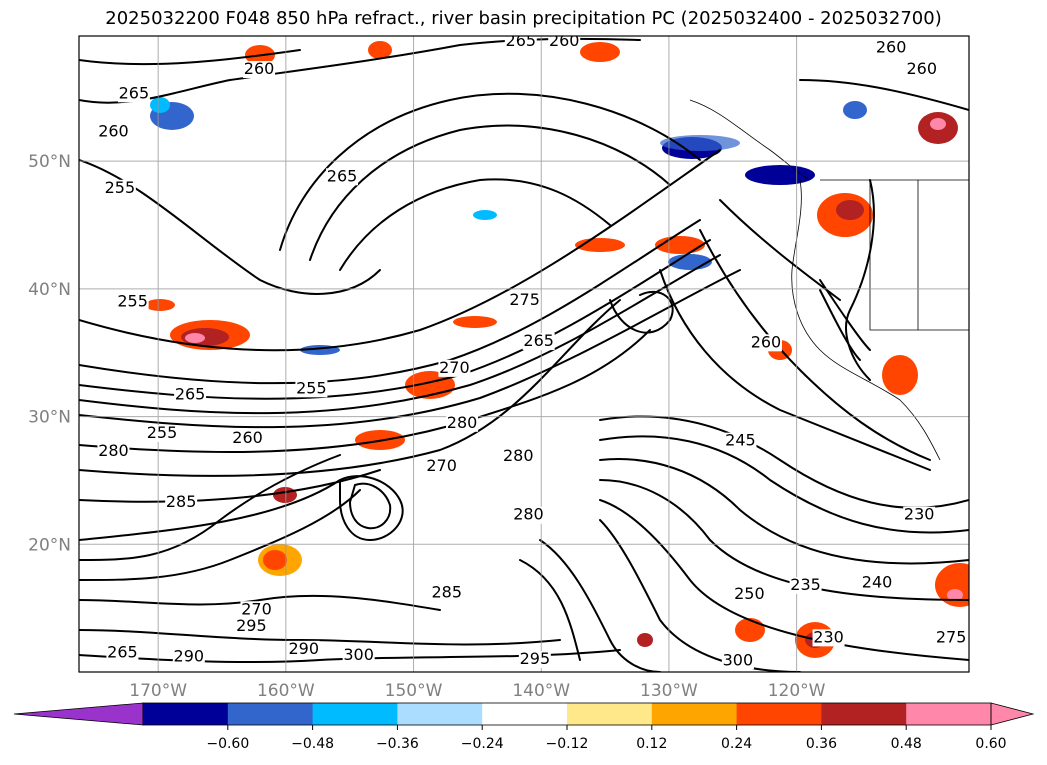  What do you see at coordinates (669, 691) in the screenshot?
I see `longitude-label: 130°W` at bounding box center [669, 691].